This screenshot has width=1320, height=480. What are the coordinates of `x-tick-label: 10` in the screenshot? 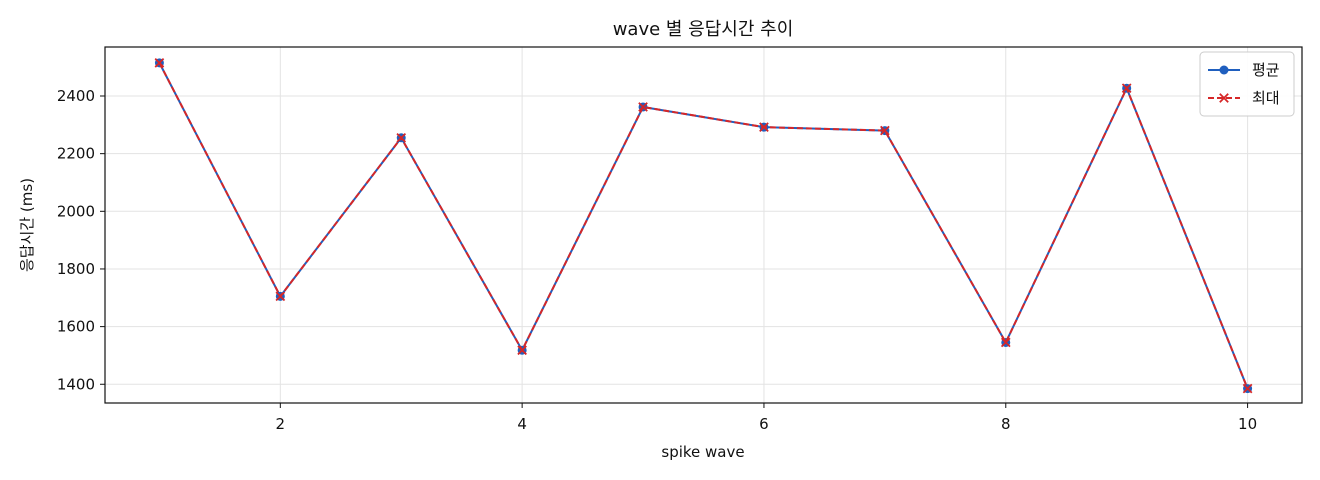 It's located at (1247, 424).